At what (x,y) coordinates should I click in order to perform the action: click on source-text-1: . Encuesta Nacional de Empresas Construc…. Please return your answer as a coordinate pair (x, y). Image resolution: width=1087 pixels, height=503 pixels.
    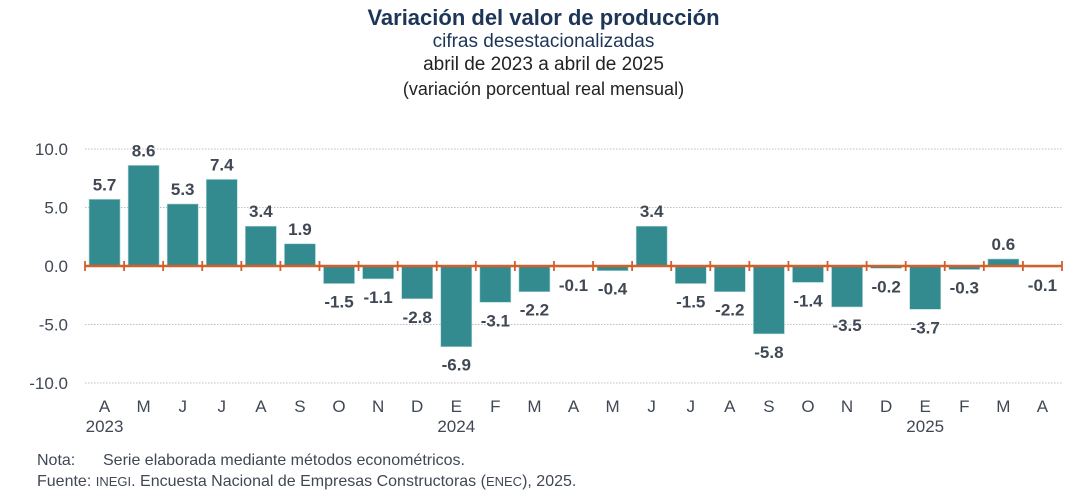
    Looking at the image, I should click on (308, 481).